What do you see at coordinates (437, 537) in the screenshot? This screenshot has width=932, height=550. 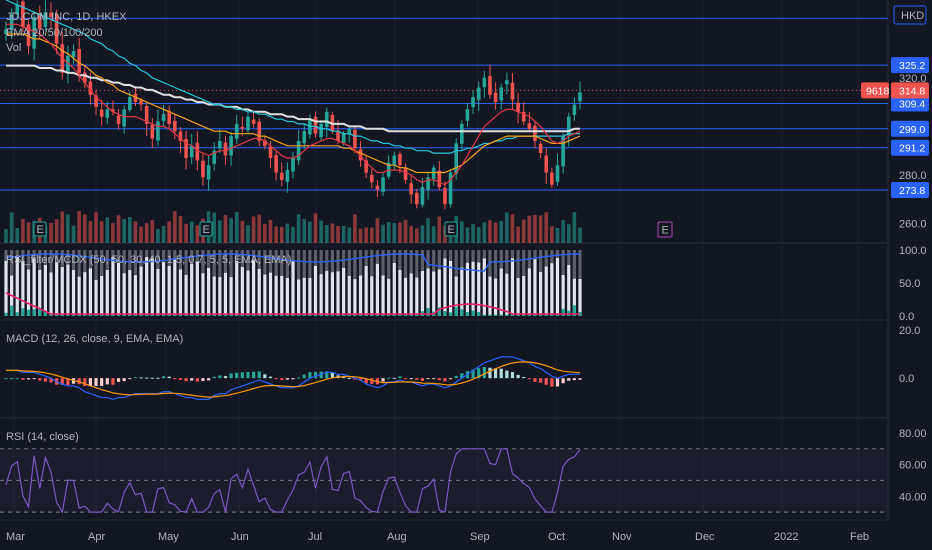 I see `time-axis: Mar Apr May Jun Jul Aug Sep Oct Nov Dec 2022 Feb` at bounding box center [437, 537].